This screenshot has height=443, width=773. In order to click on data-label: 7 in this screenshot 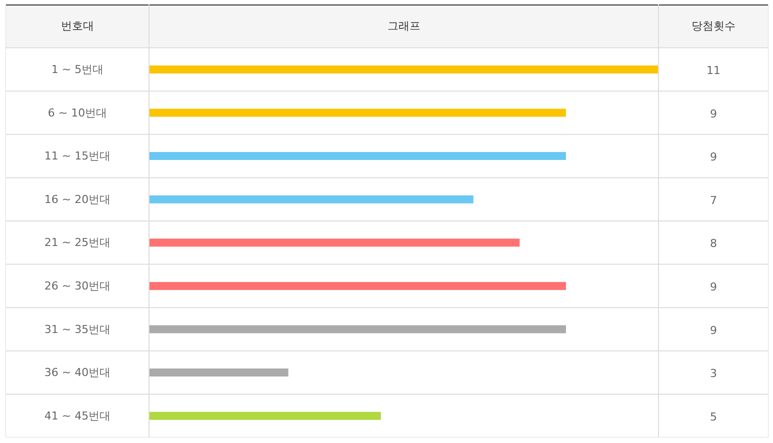, I will do `click(713, 200)`.